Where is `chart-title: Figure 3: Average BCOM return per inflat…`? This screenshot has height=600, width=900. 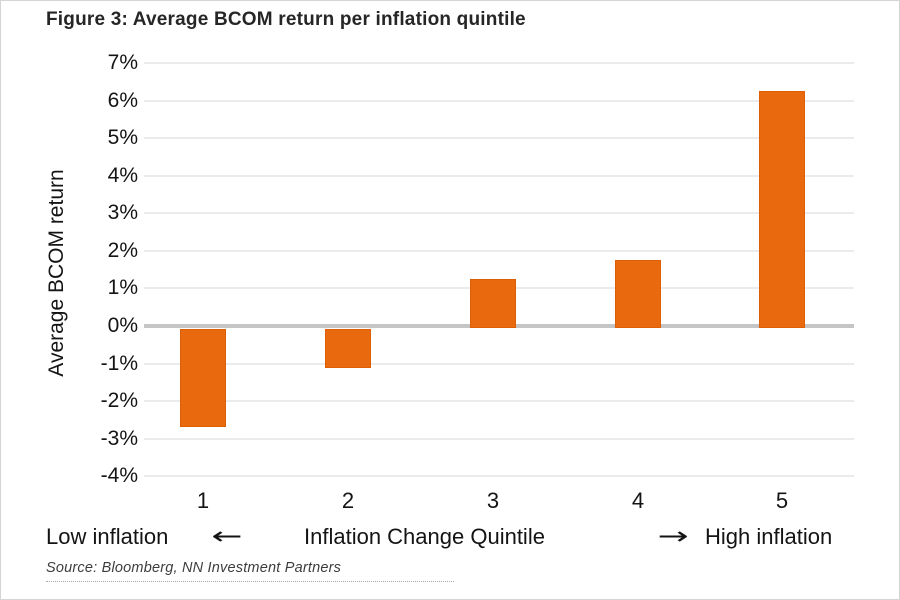 chart-title: Figure 3: Average BCOM return per inflat… is located at coordinates (286, 19).